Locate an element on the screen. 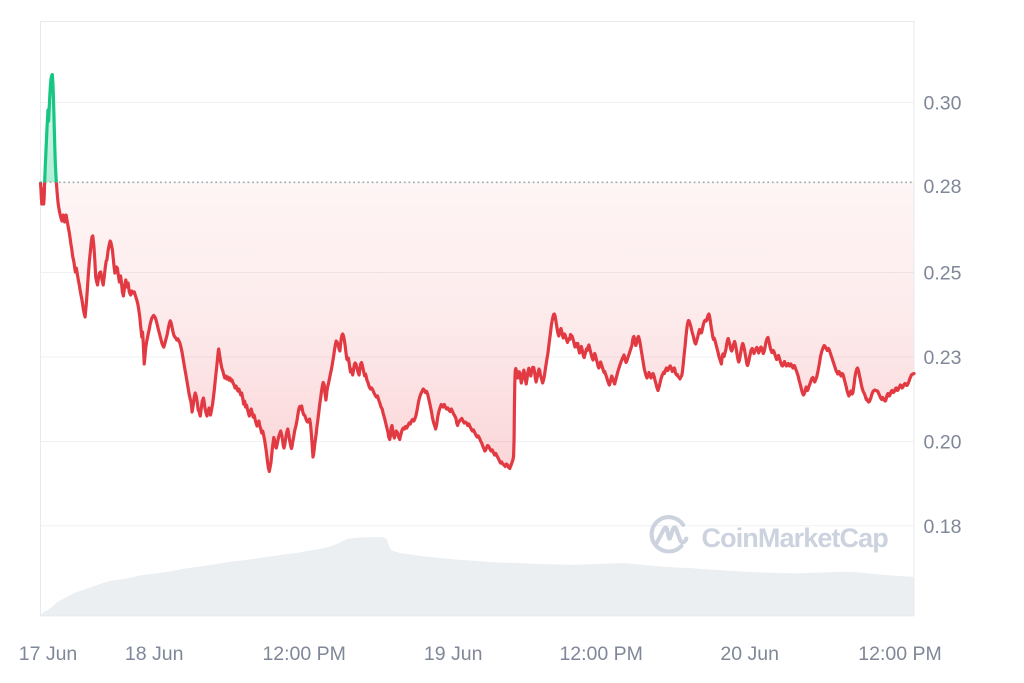  svg-text: 0.28 is located at coordinates (943, 187).